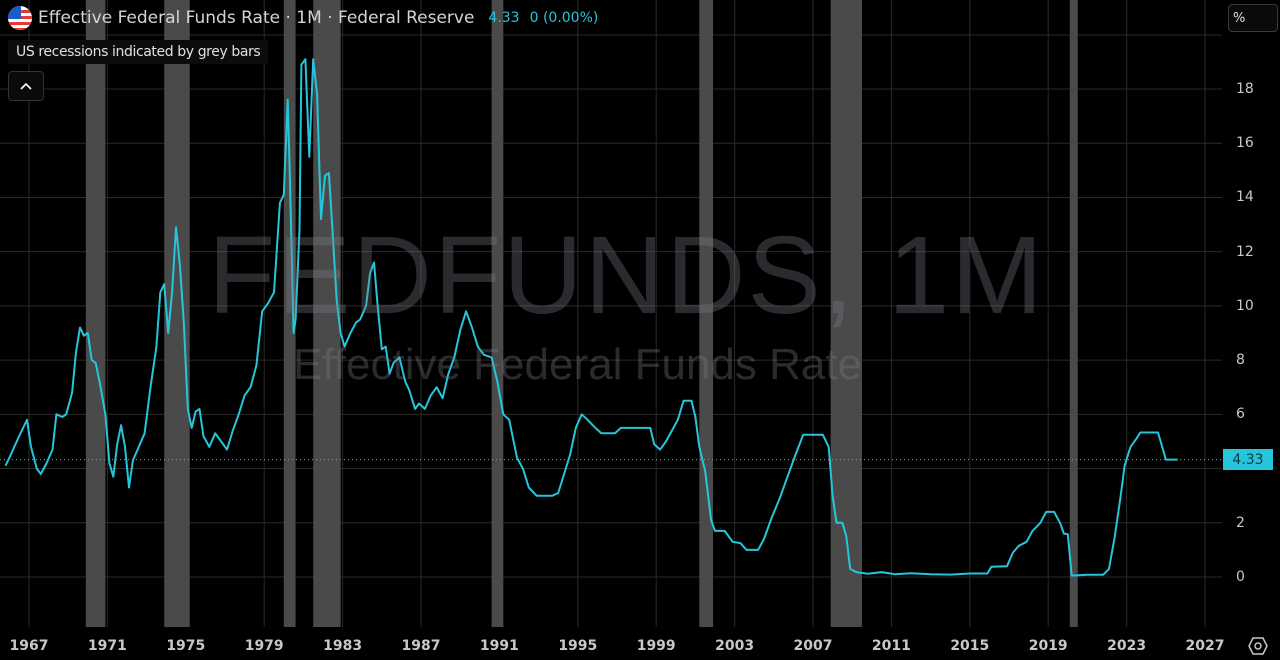 The width and height of the screenshot is (1280, 660). I want to click on x-tick-label: 1991, so click(499, 646).